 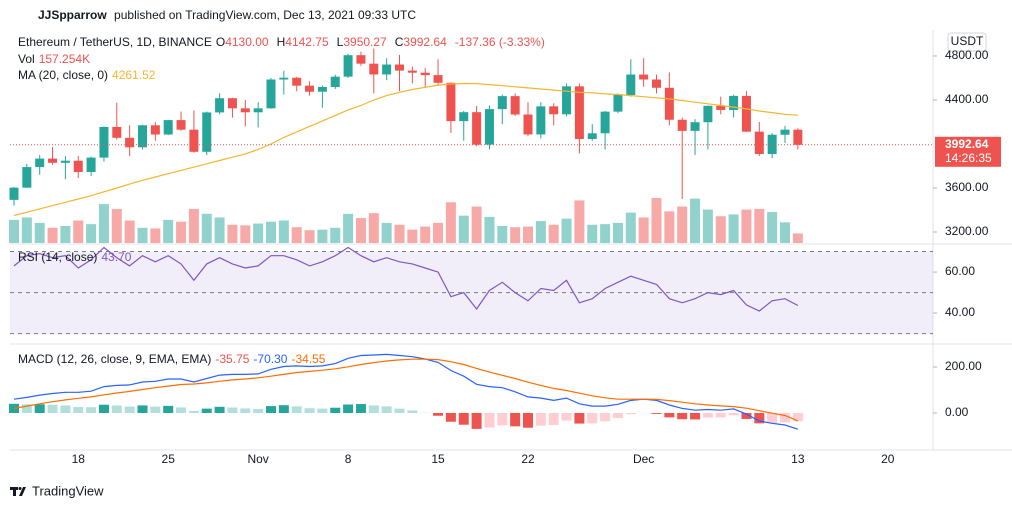 I want to click on footer-brand: TradingView, so click(x=68, y=490).